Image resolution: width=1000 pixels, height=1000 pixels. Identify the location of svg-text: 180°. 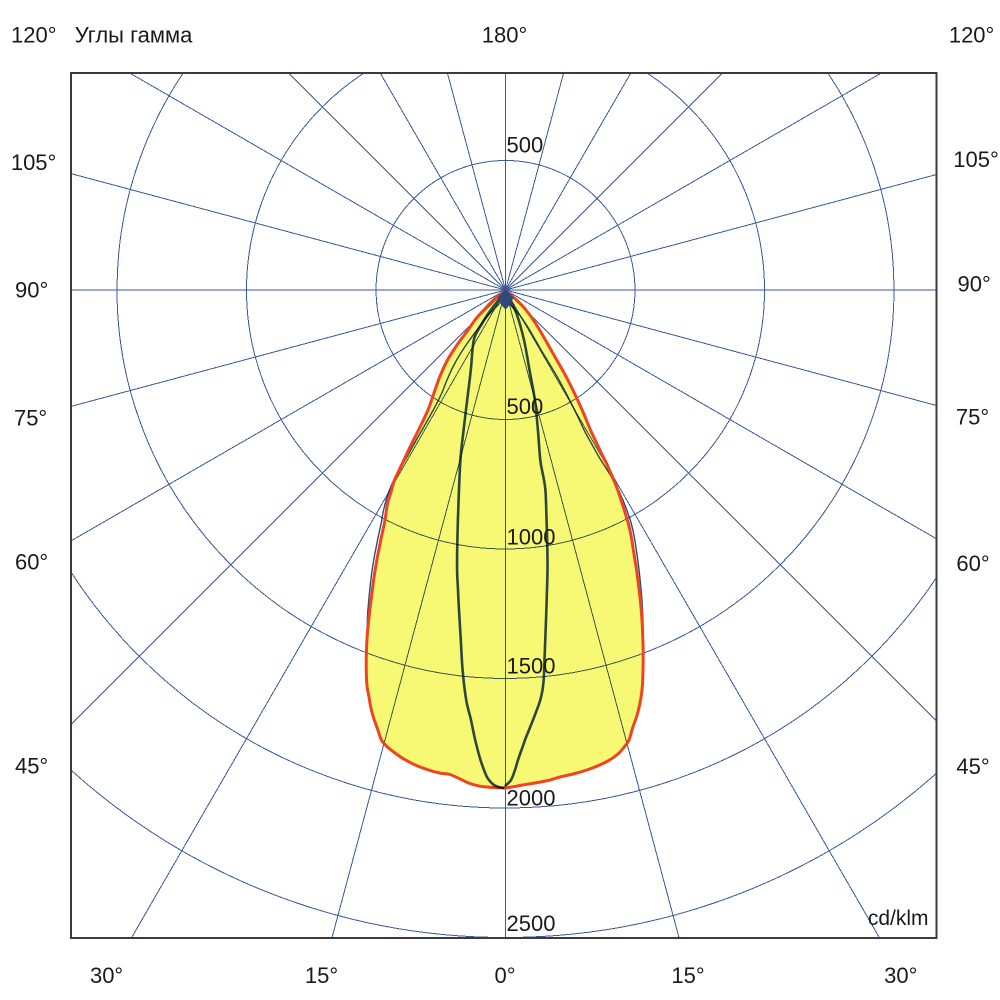
(505, 35).